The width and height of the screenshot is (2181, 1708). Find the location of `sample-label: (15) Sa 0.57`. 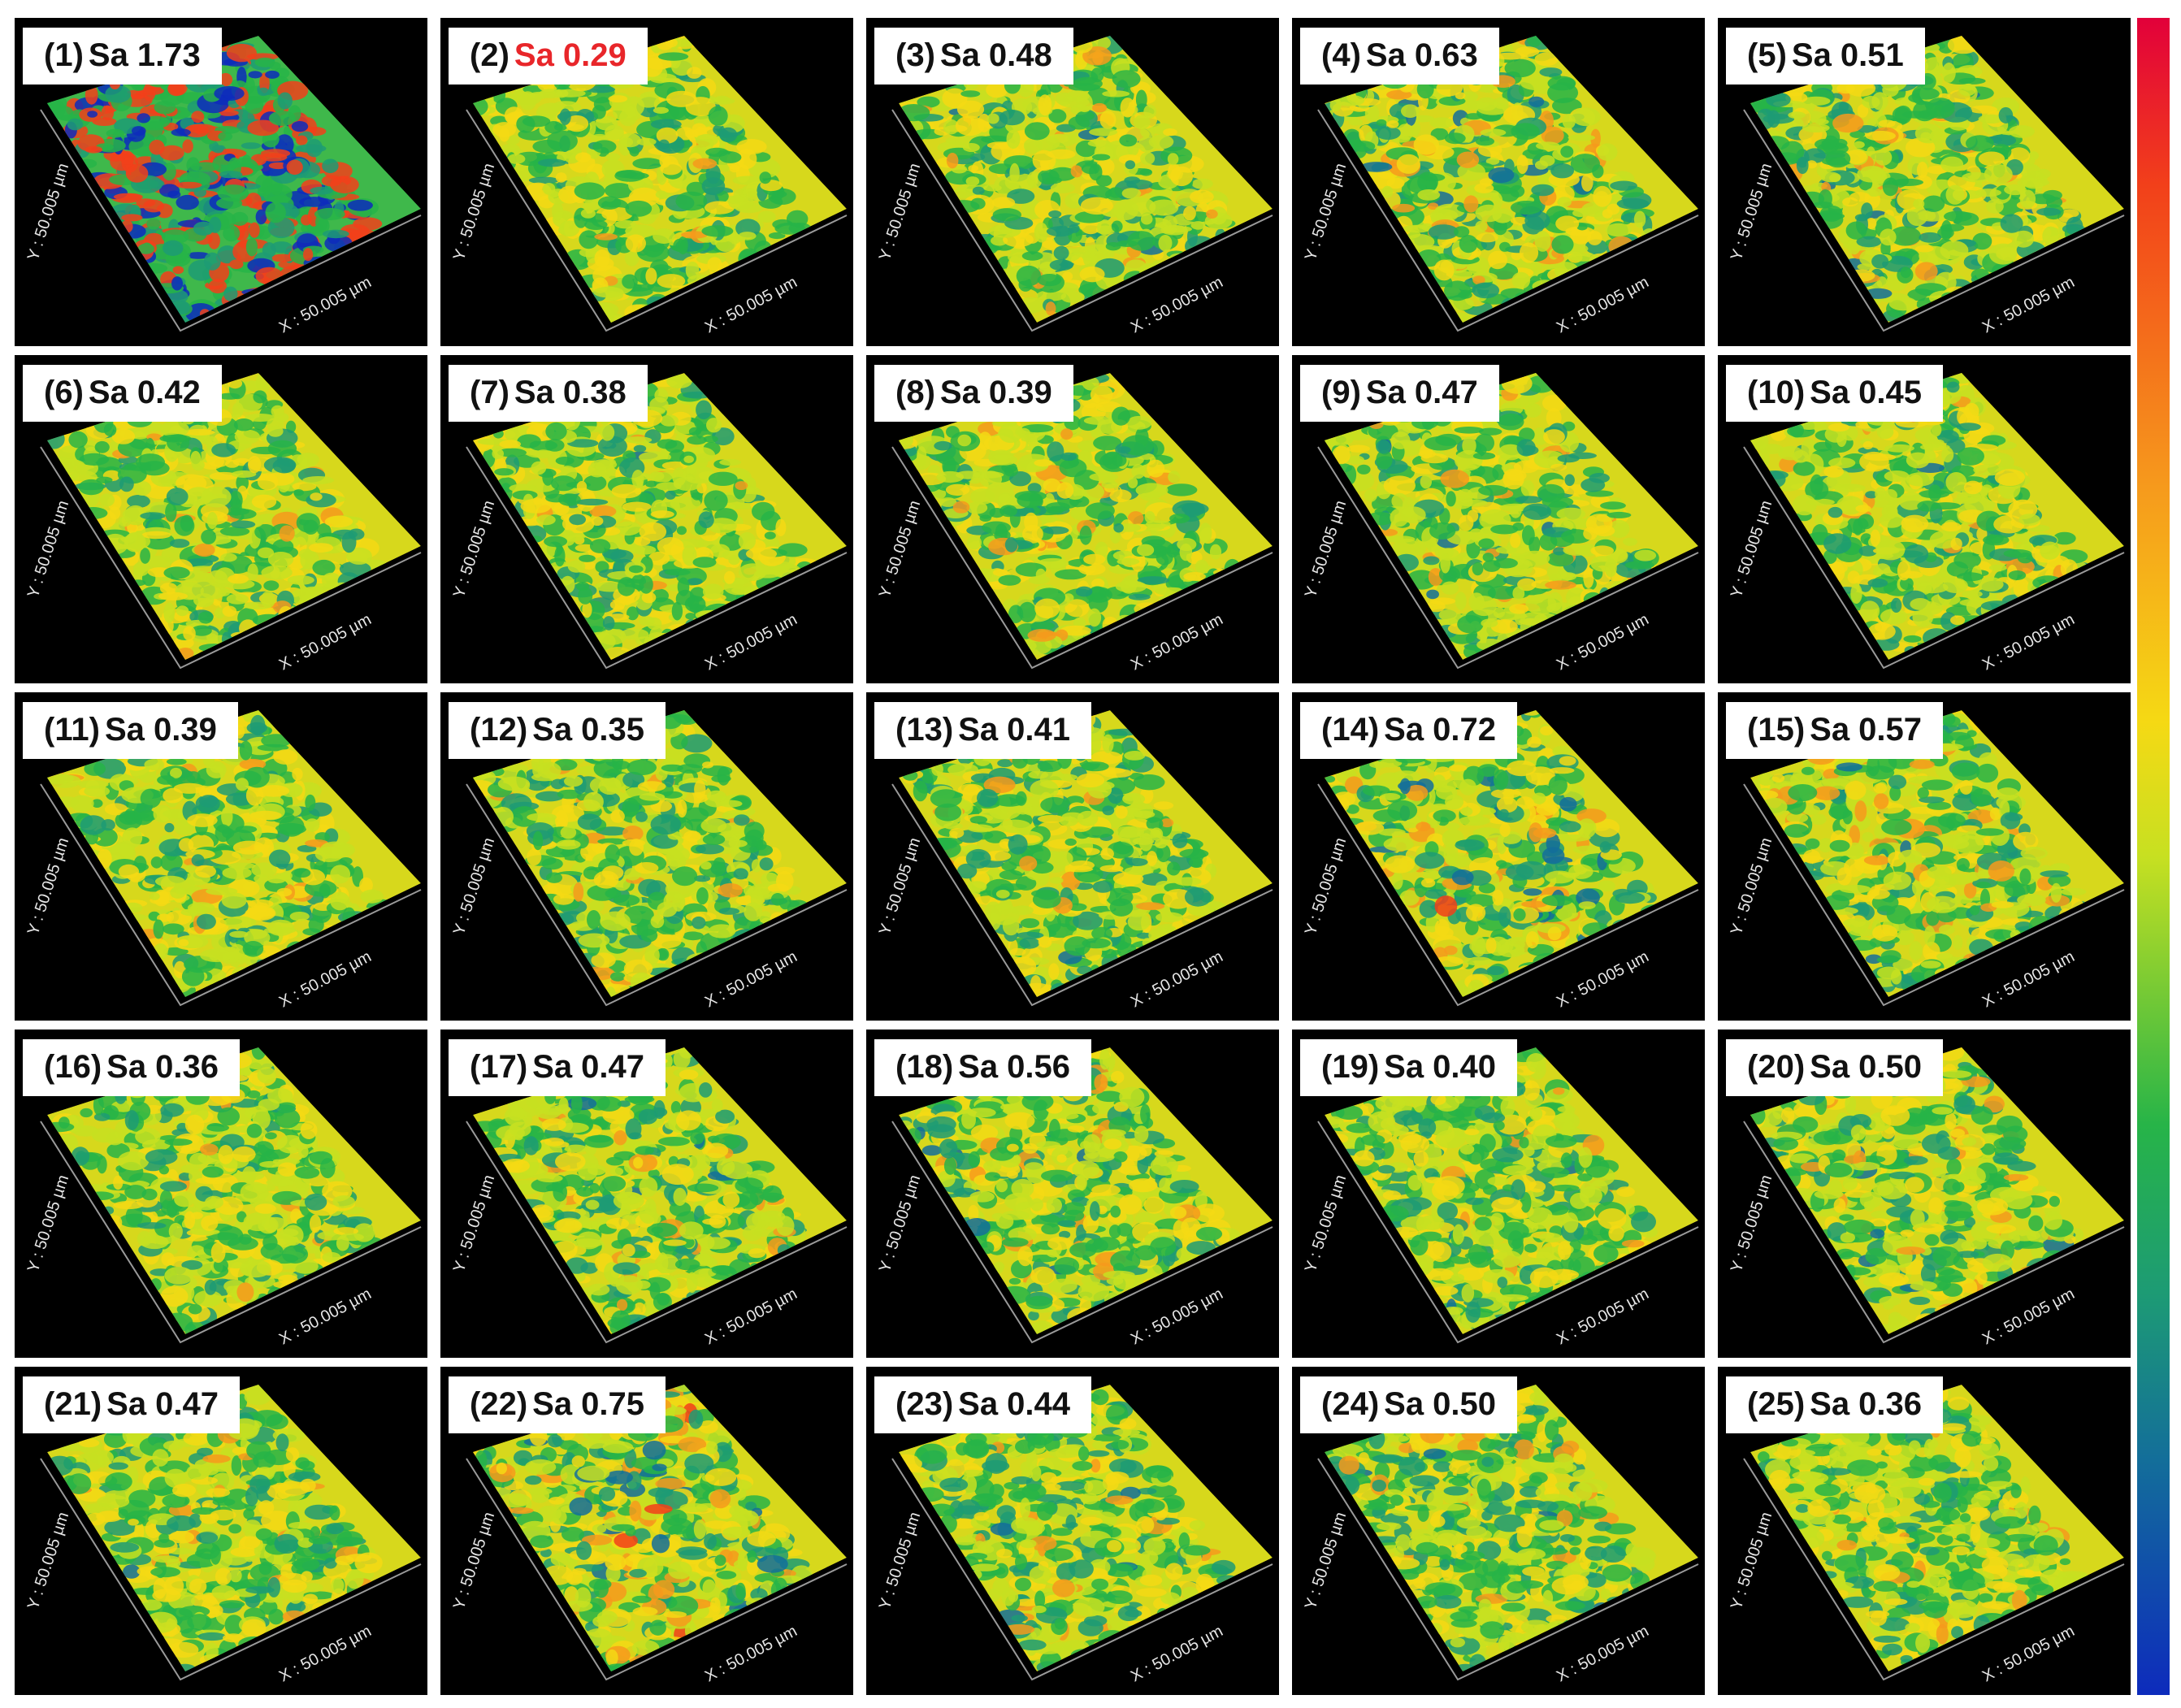

sample-label: (15) Sa 0.57 is located at coordinates (1835, 730).